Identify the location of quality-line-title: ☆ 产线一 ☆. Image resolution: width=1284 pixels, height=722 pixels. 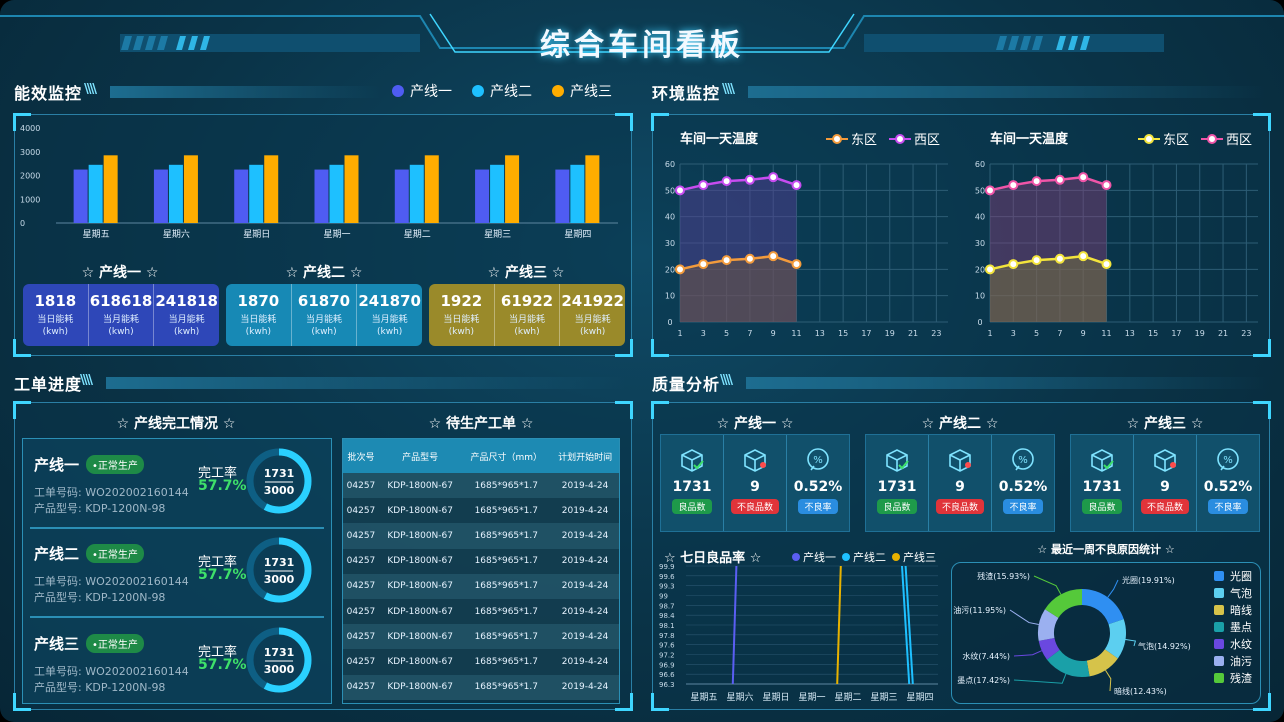
(755, 424).